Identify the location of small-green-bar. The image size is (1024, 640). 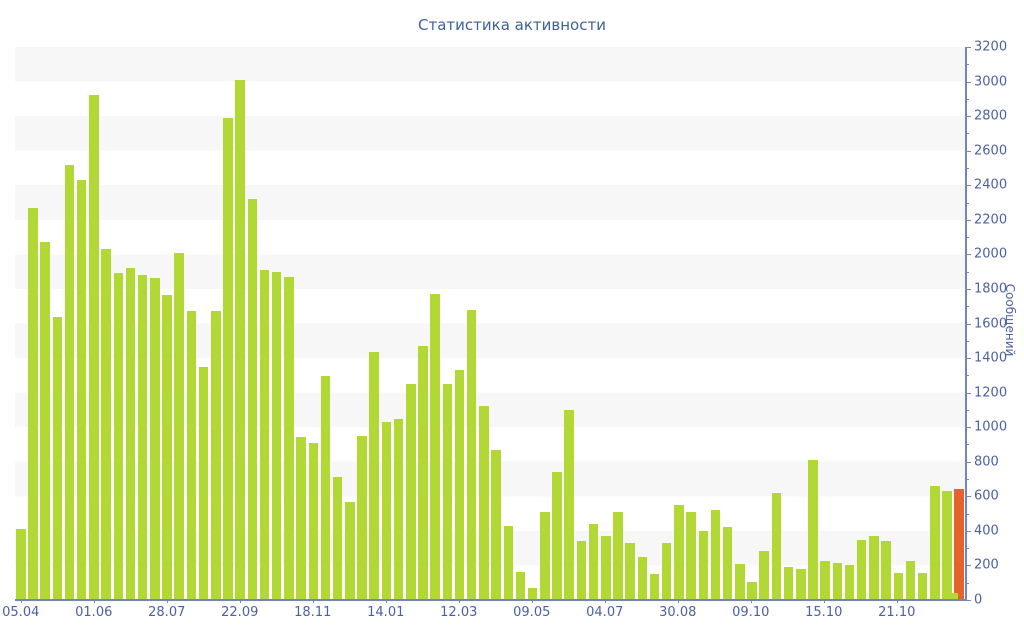
(954, 596).